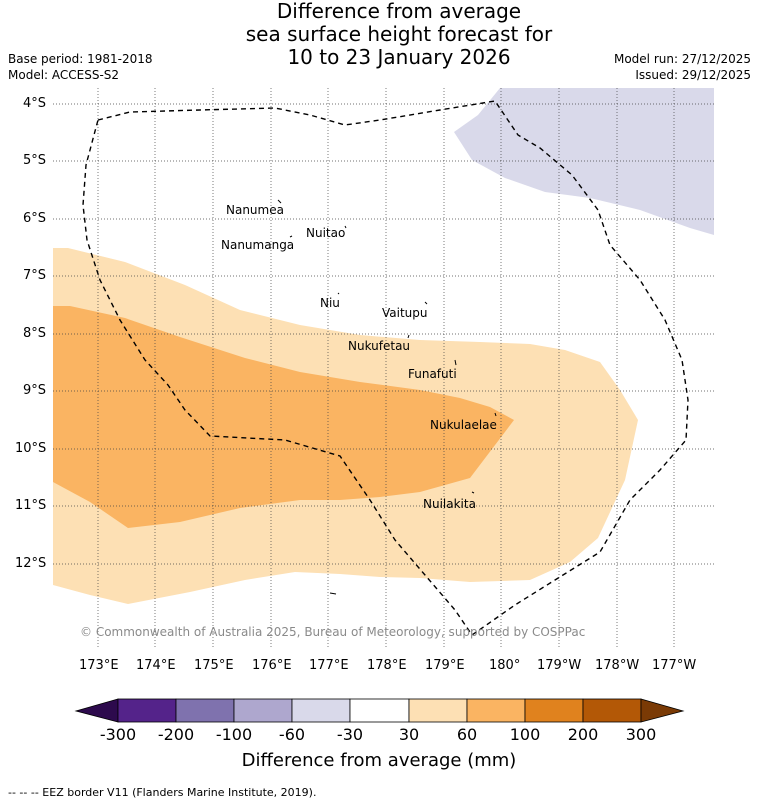 This screenshot has height=804, width=758. I want to click on lat-tick: 5°S, so click(35, 160).